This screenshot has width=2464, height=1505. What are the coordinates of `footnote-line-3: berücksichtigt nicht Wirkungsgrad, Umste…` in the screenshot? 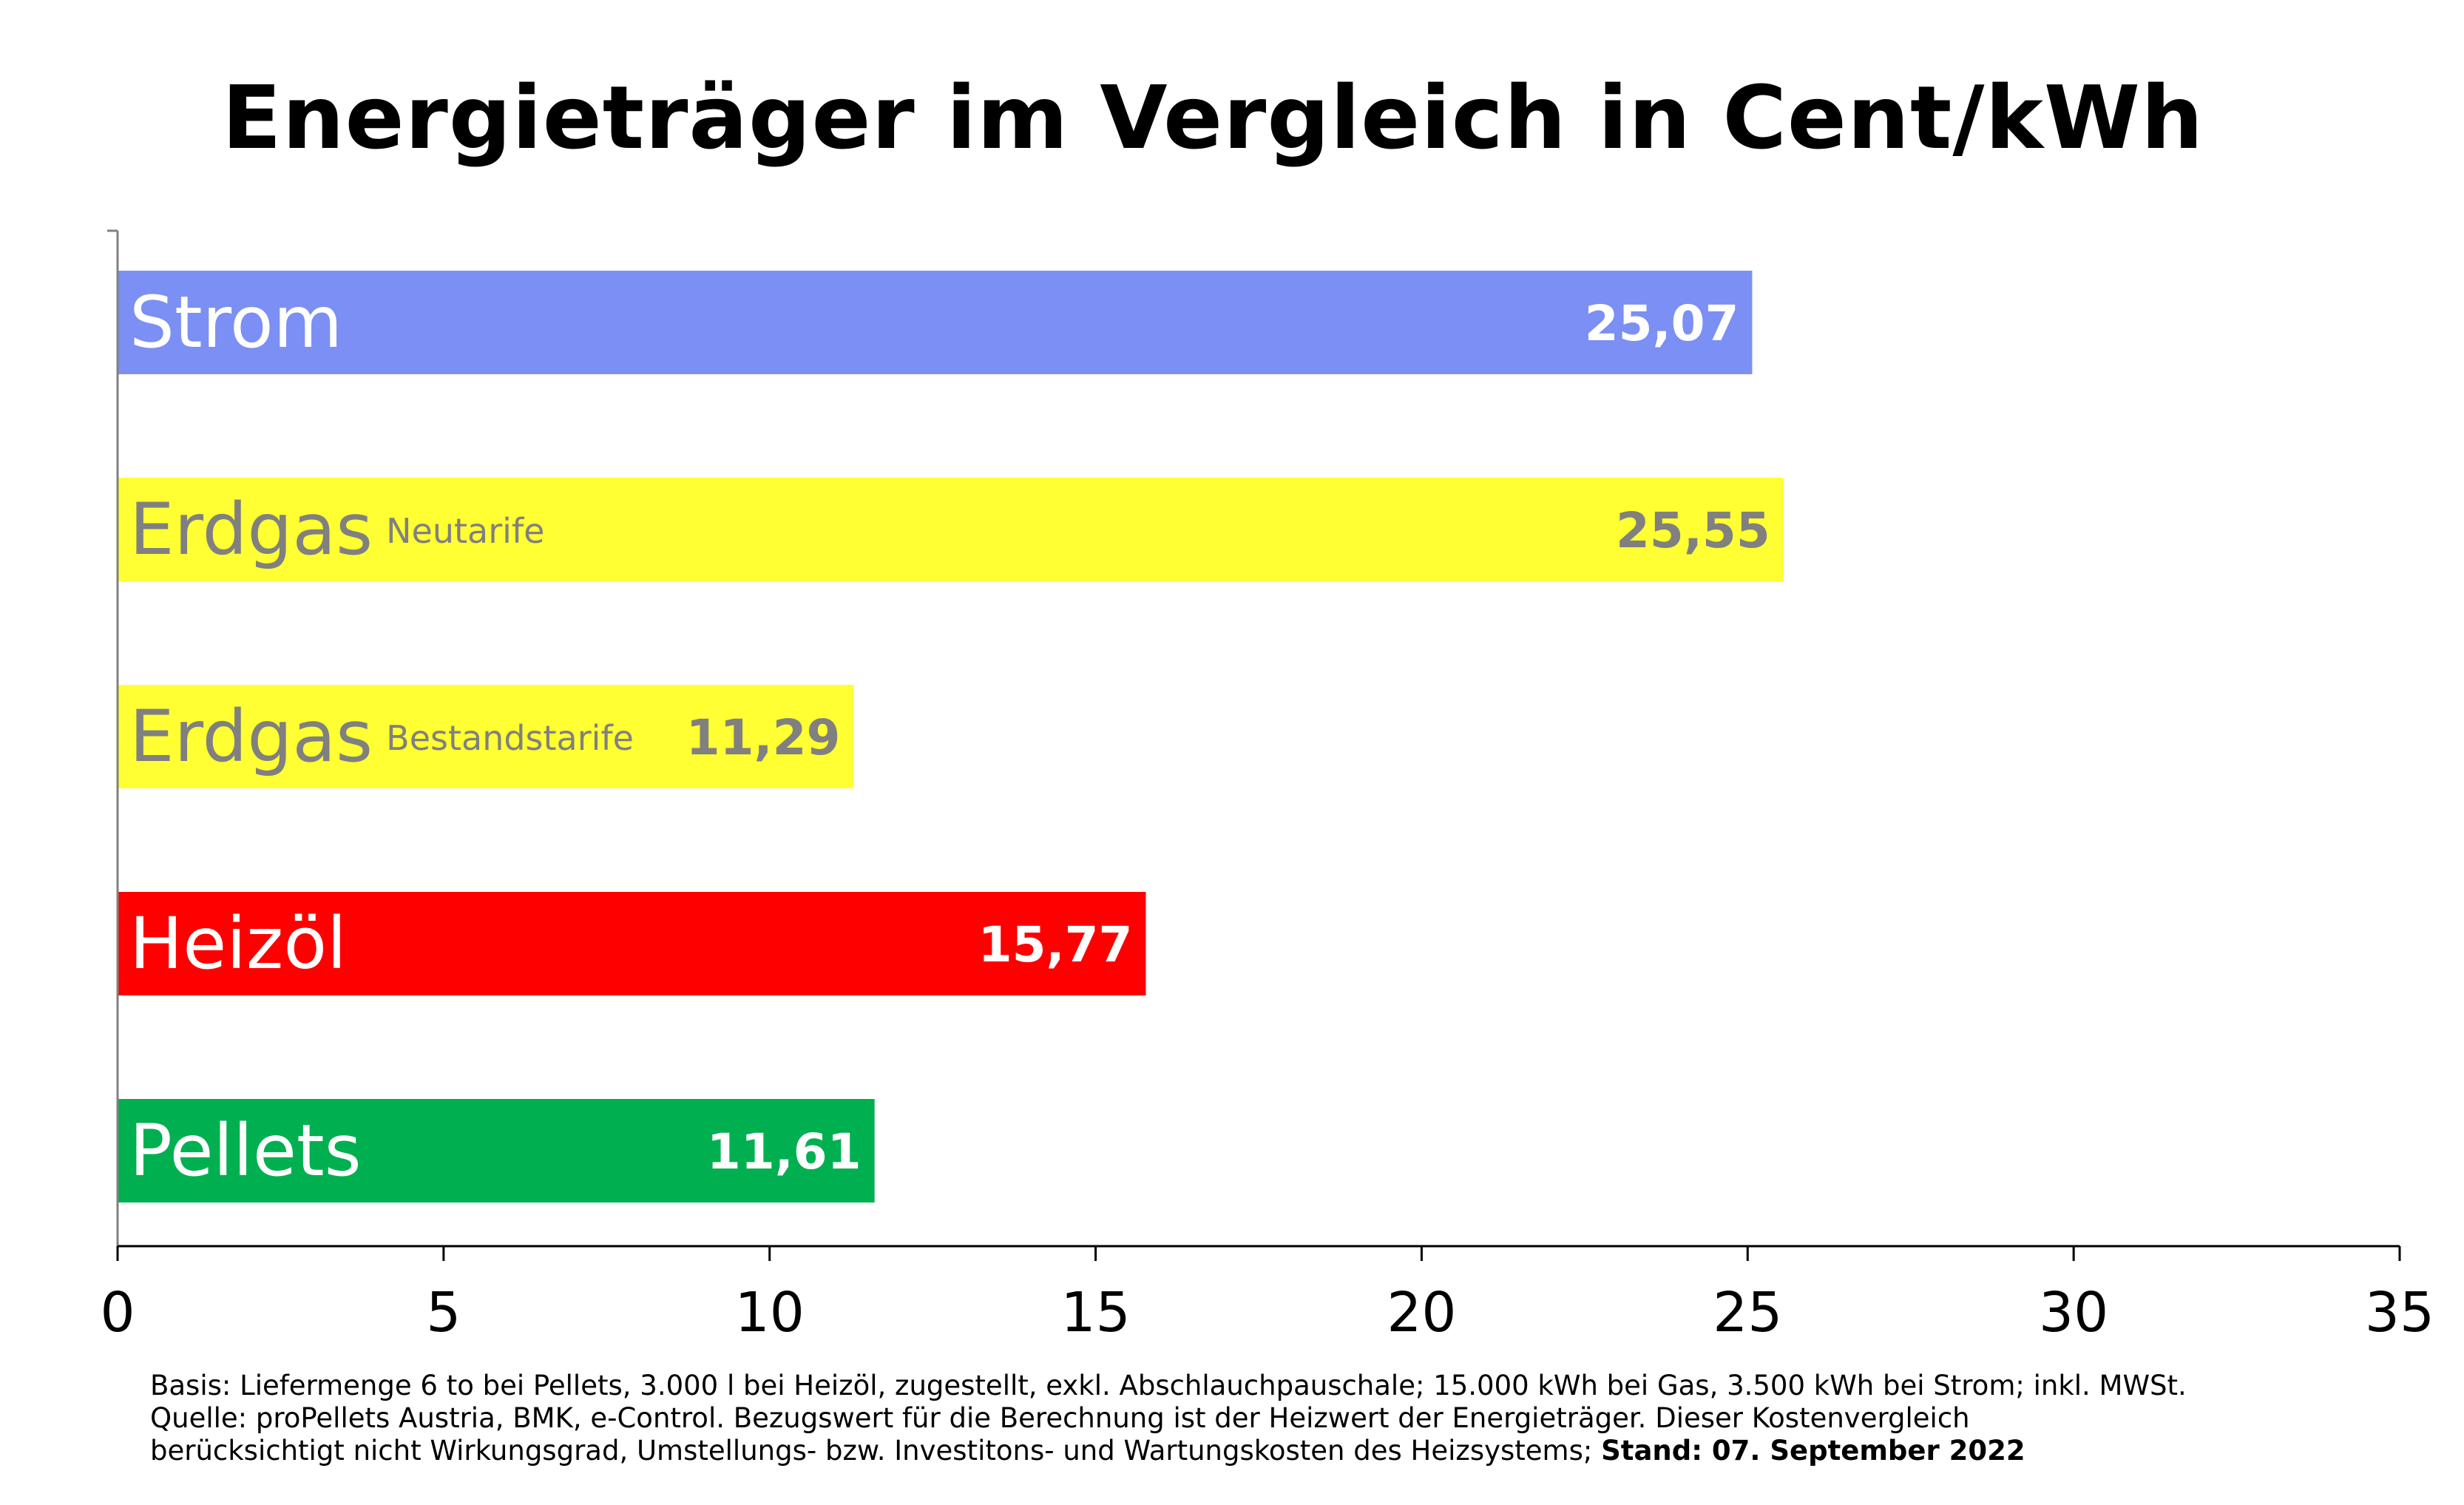 It's located at (1278, 1451).